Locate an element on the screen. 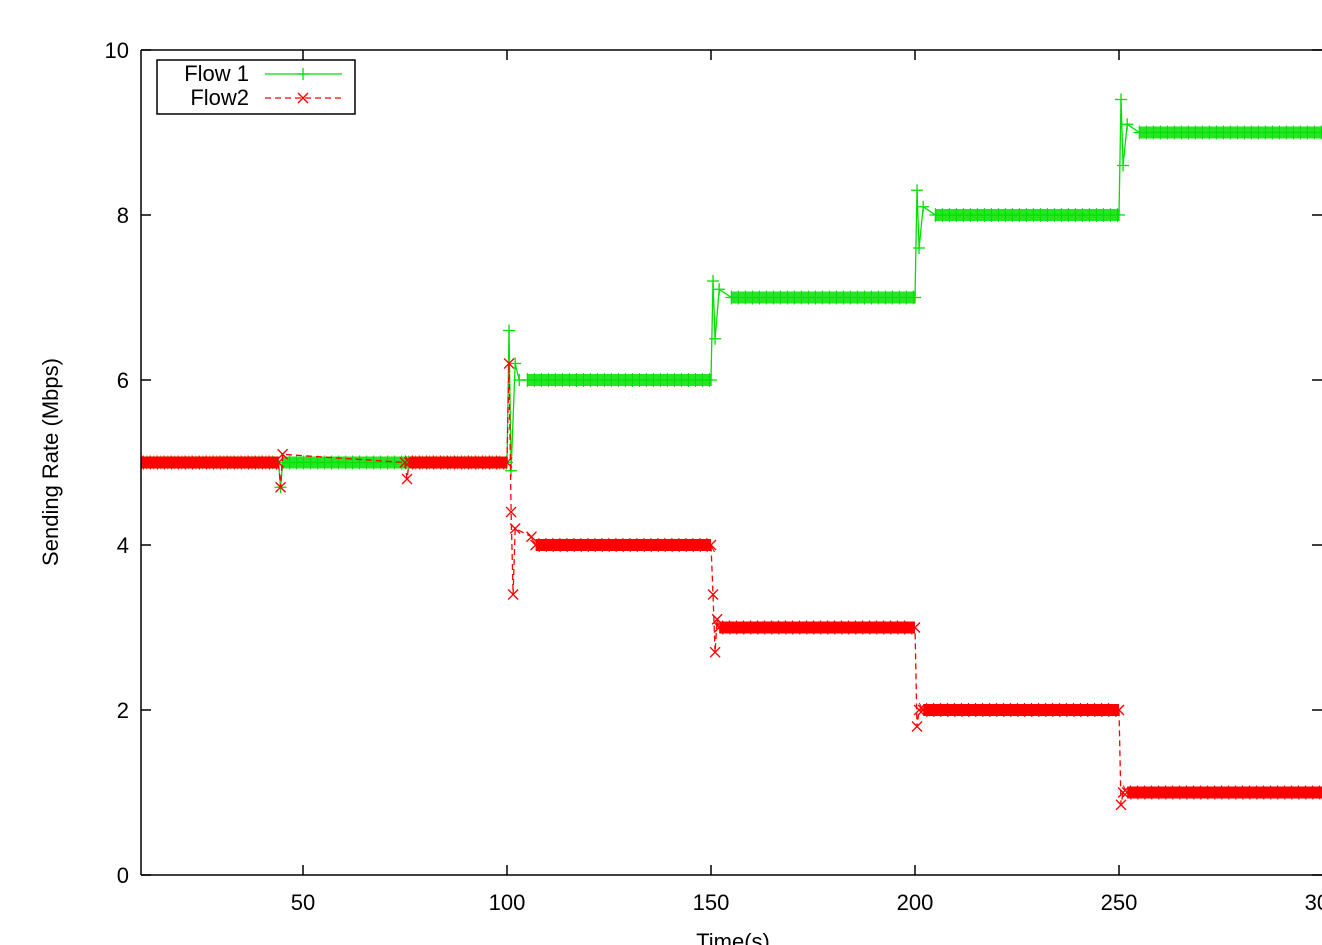 The image size is (1322, 945). legend-box is located at coordinates (256, 87).